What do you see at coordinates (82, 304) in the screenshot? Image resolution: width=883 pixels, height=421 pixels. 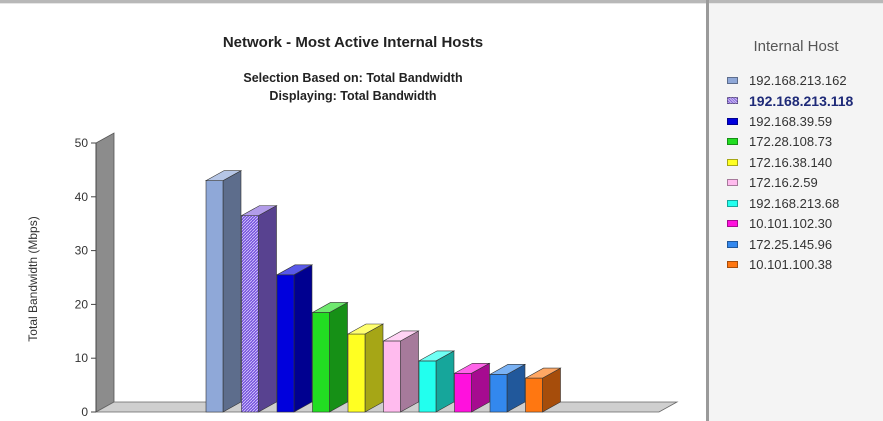 I see `y-tick-label: 20` at bounding box center [82, 304].